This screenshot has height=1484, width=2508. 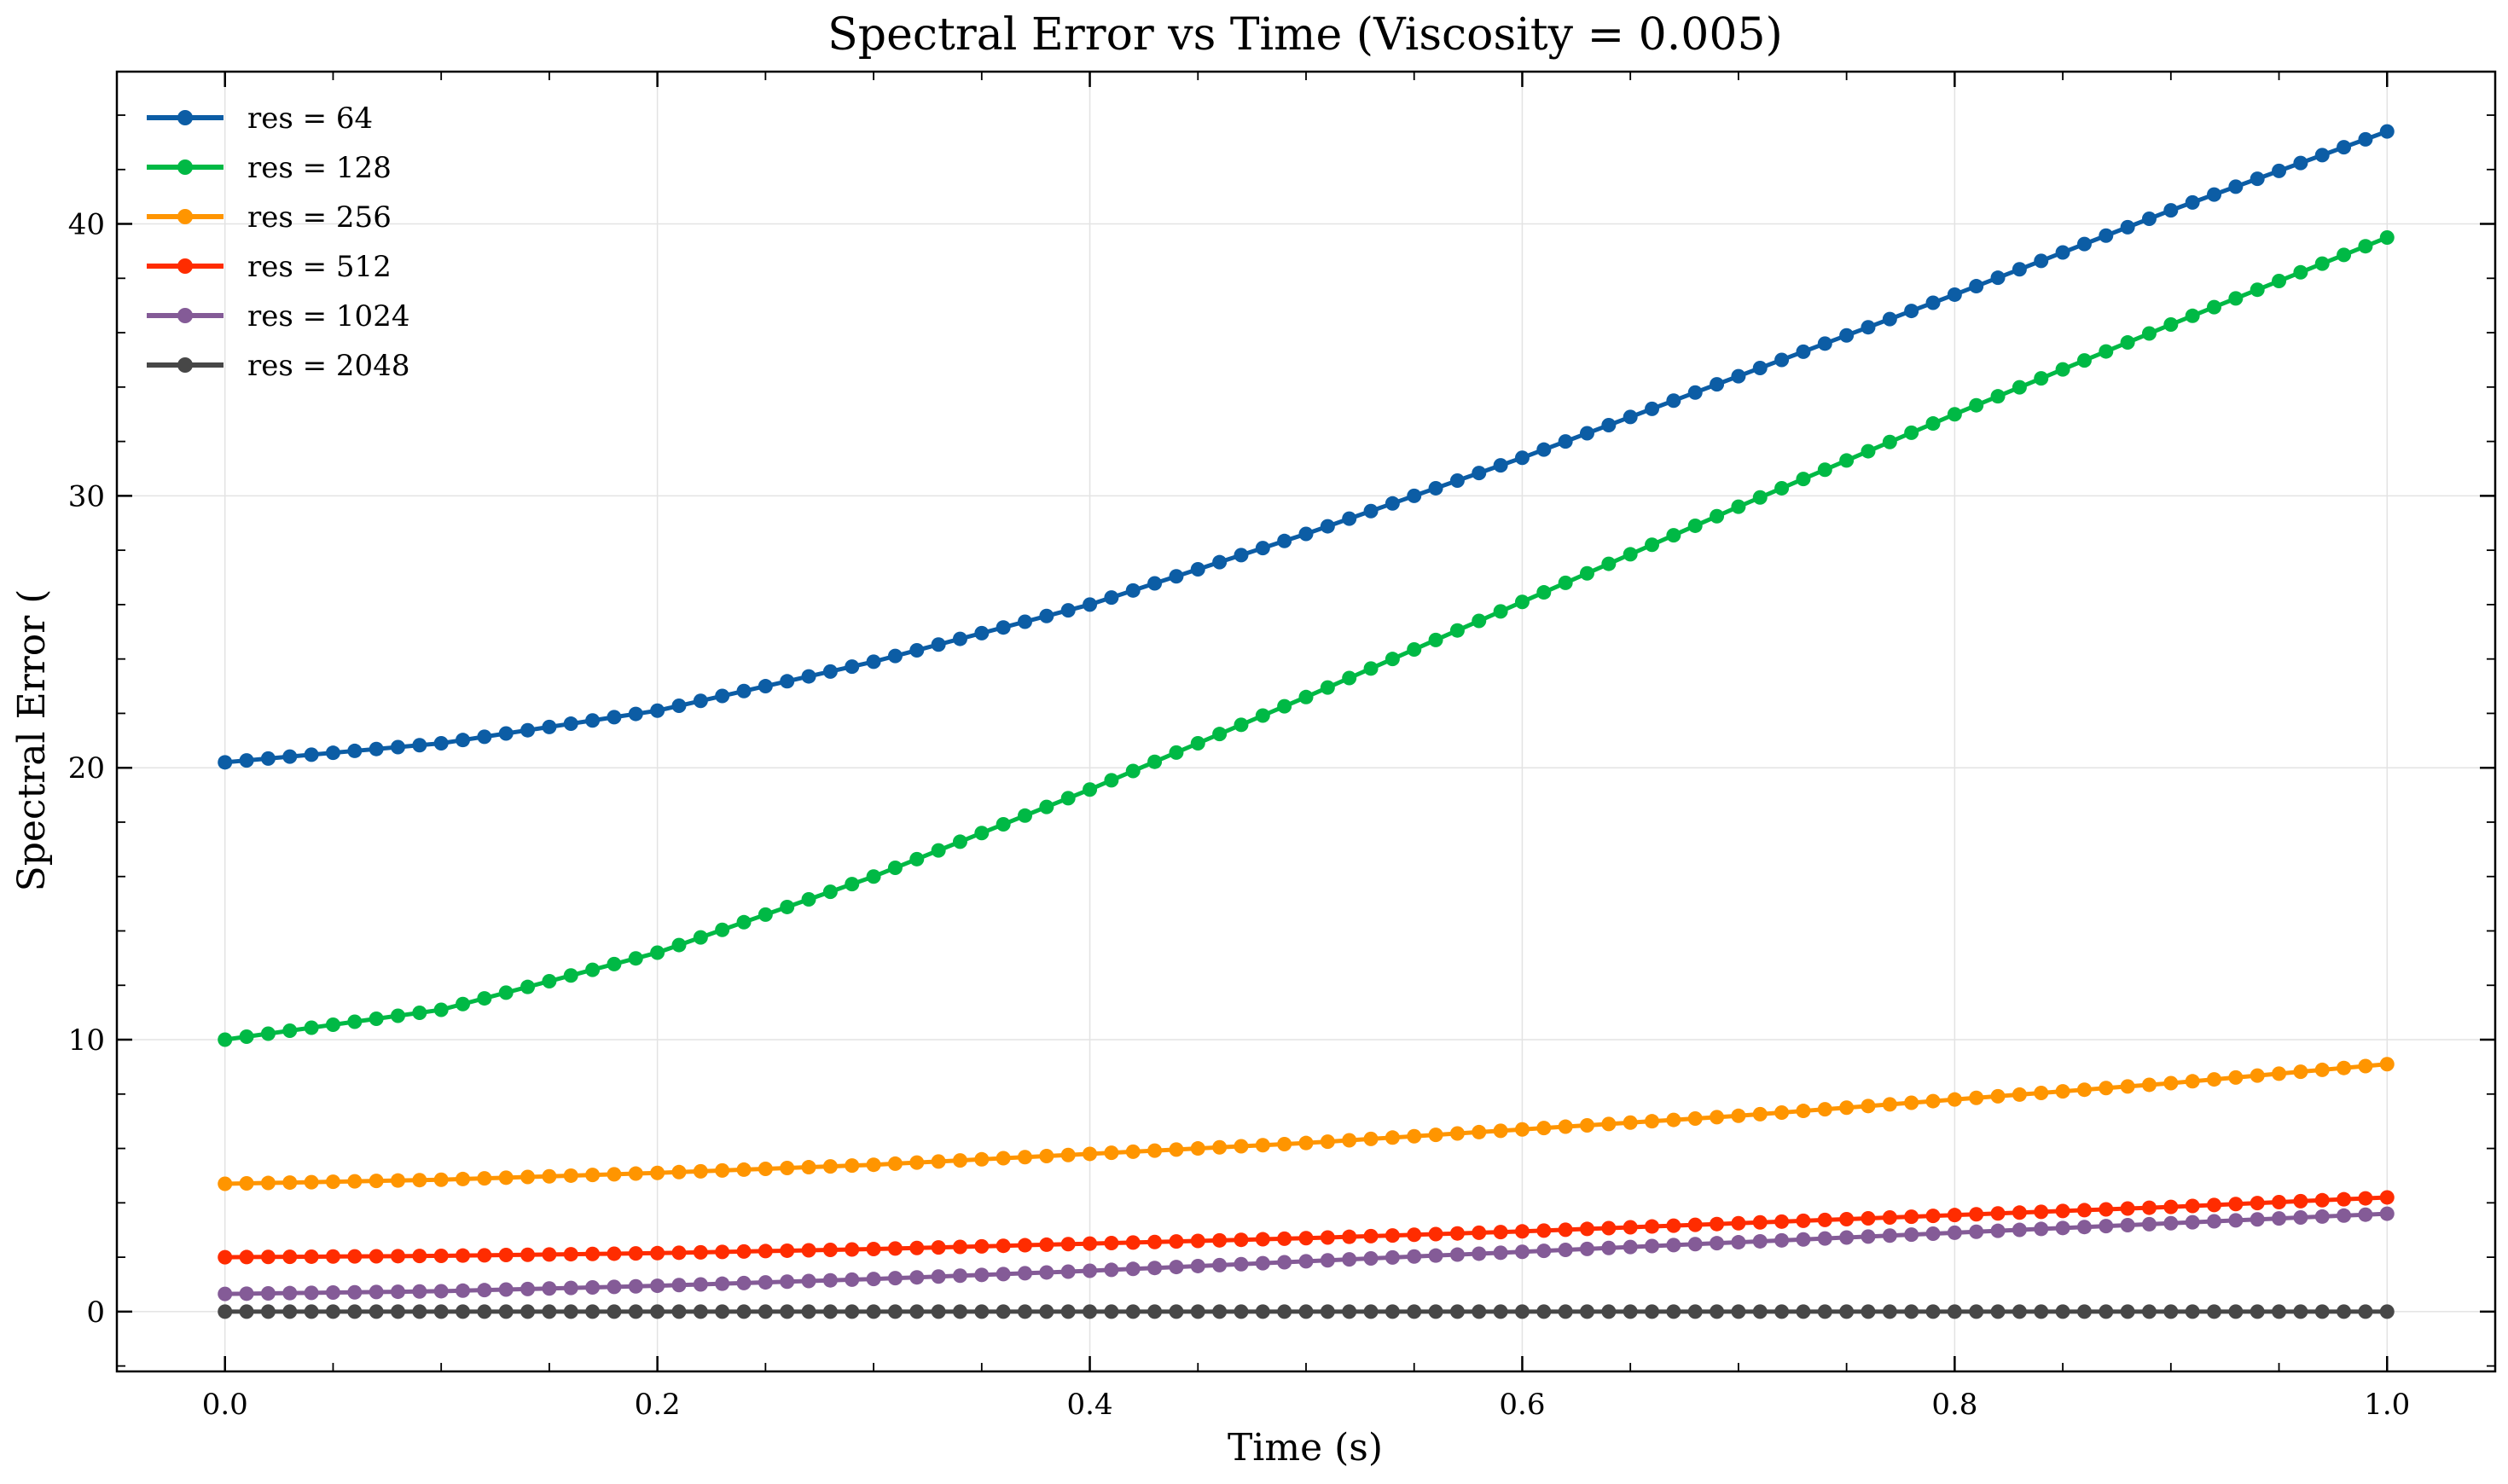 I want to click on legend-label: res = 512, so click(x=320, y=267).